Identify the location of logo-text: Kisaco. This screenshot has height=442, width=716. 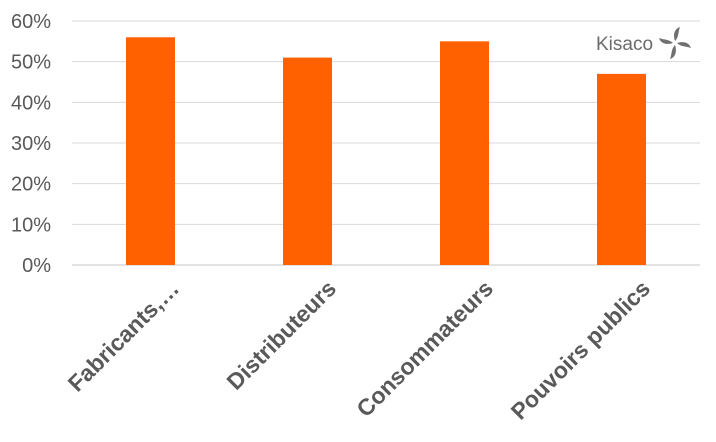
(624, 44).